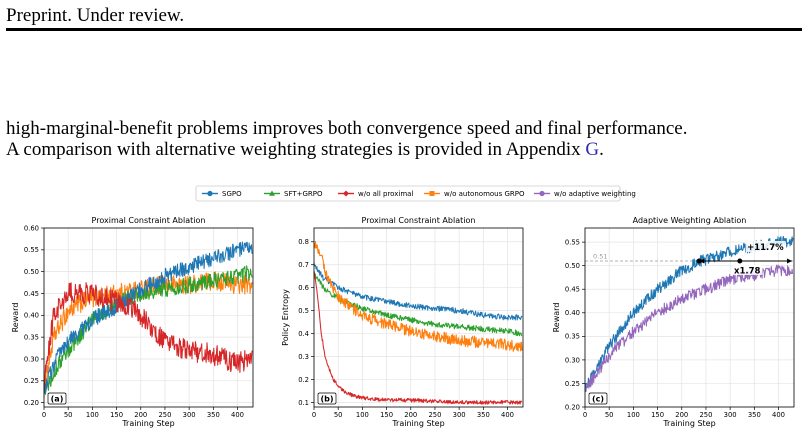 The width and height of the screenshot is (808, 436). I want to click on y-tick-label-3: 0.35, so click(31, 338).